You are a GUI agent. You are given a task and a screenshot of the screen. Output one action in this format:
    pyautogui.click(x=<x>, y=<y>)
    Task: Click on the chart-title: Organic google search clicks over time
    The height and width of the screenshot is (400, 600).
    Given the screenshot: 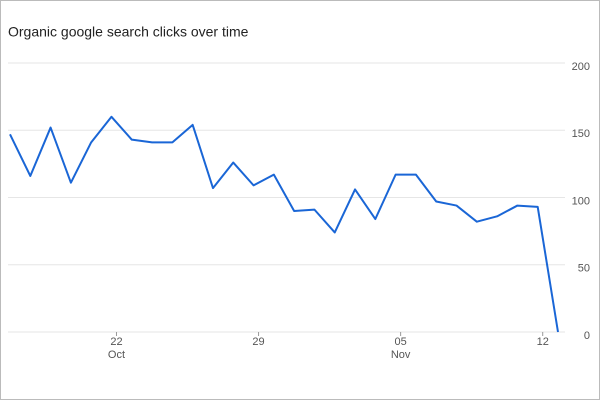 What is the action you would take?
    pyautogui.click(x=128, y=32)
    